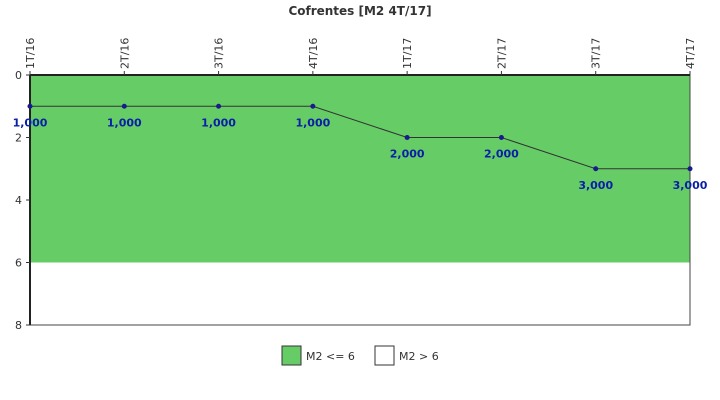 This screenshot has height=400, width=720. What do you see at coordinates (360, 137) in the screenshot?
I see `series-line` at bounding box center [360, 137].